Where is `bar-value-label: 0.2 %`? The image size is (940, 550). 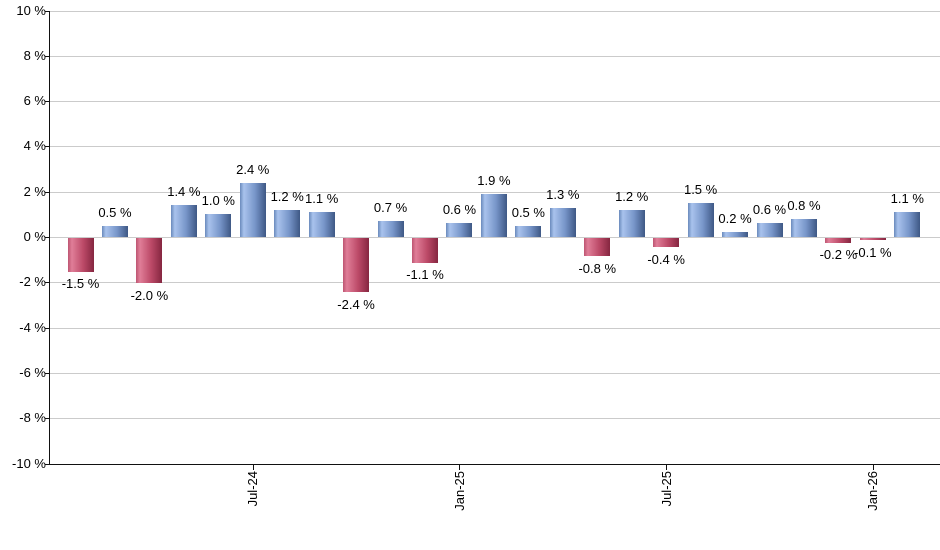 bar-value-label: 0.2 % is located at coordinates (735, 219).